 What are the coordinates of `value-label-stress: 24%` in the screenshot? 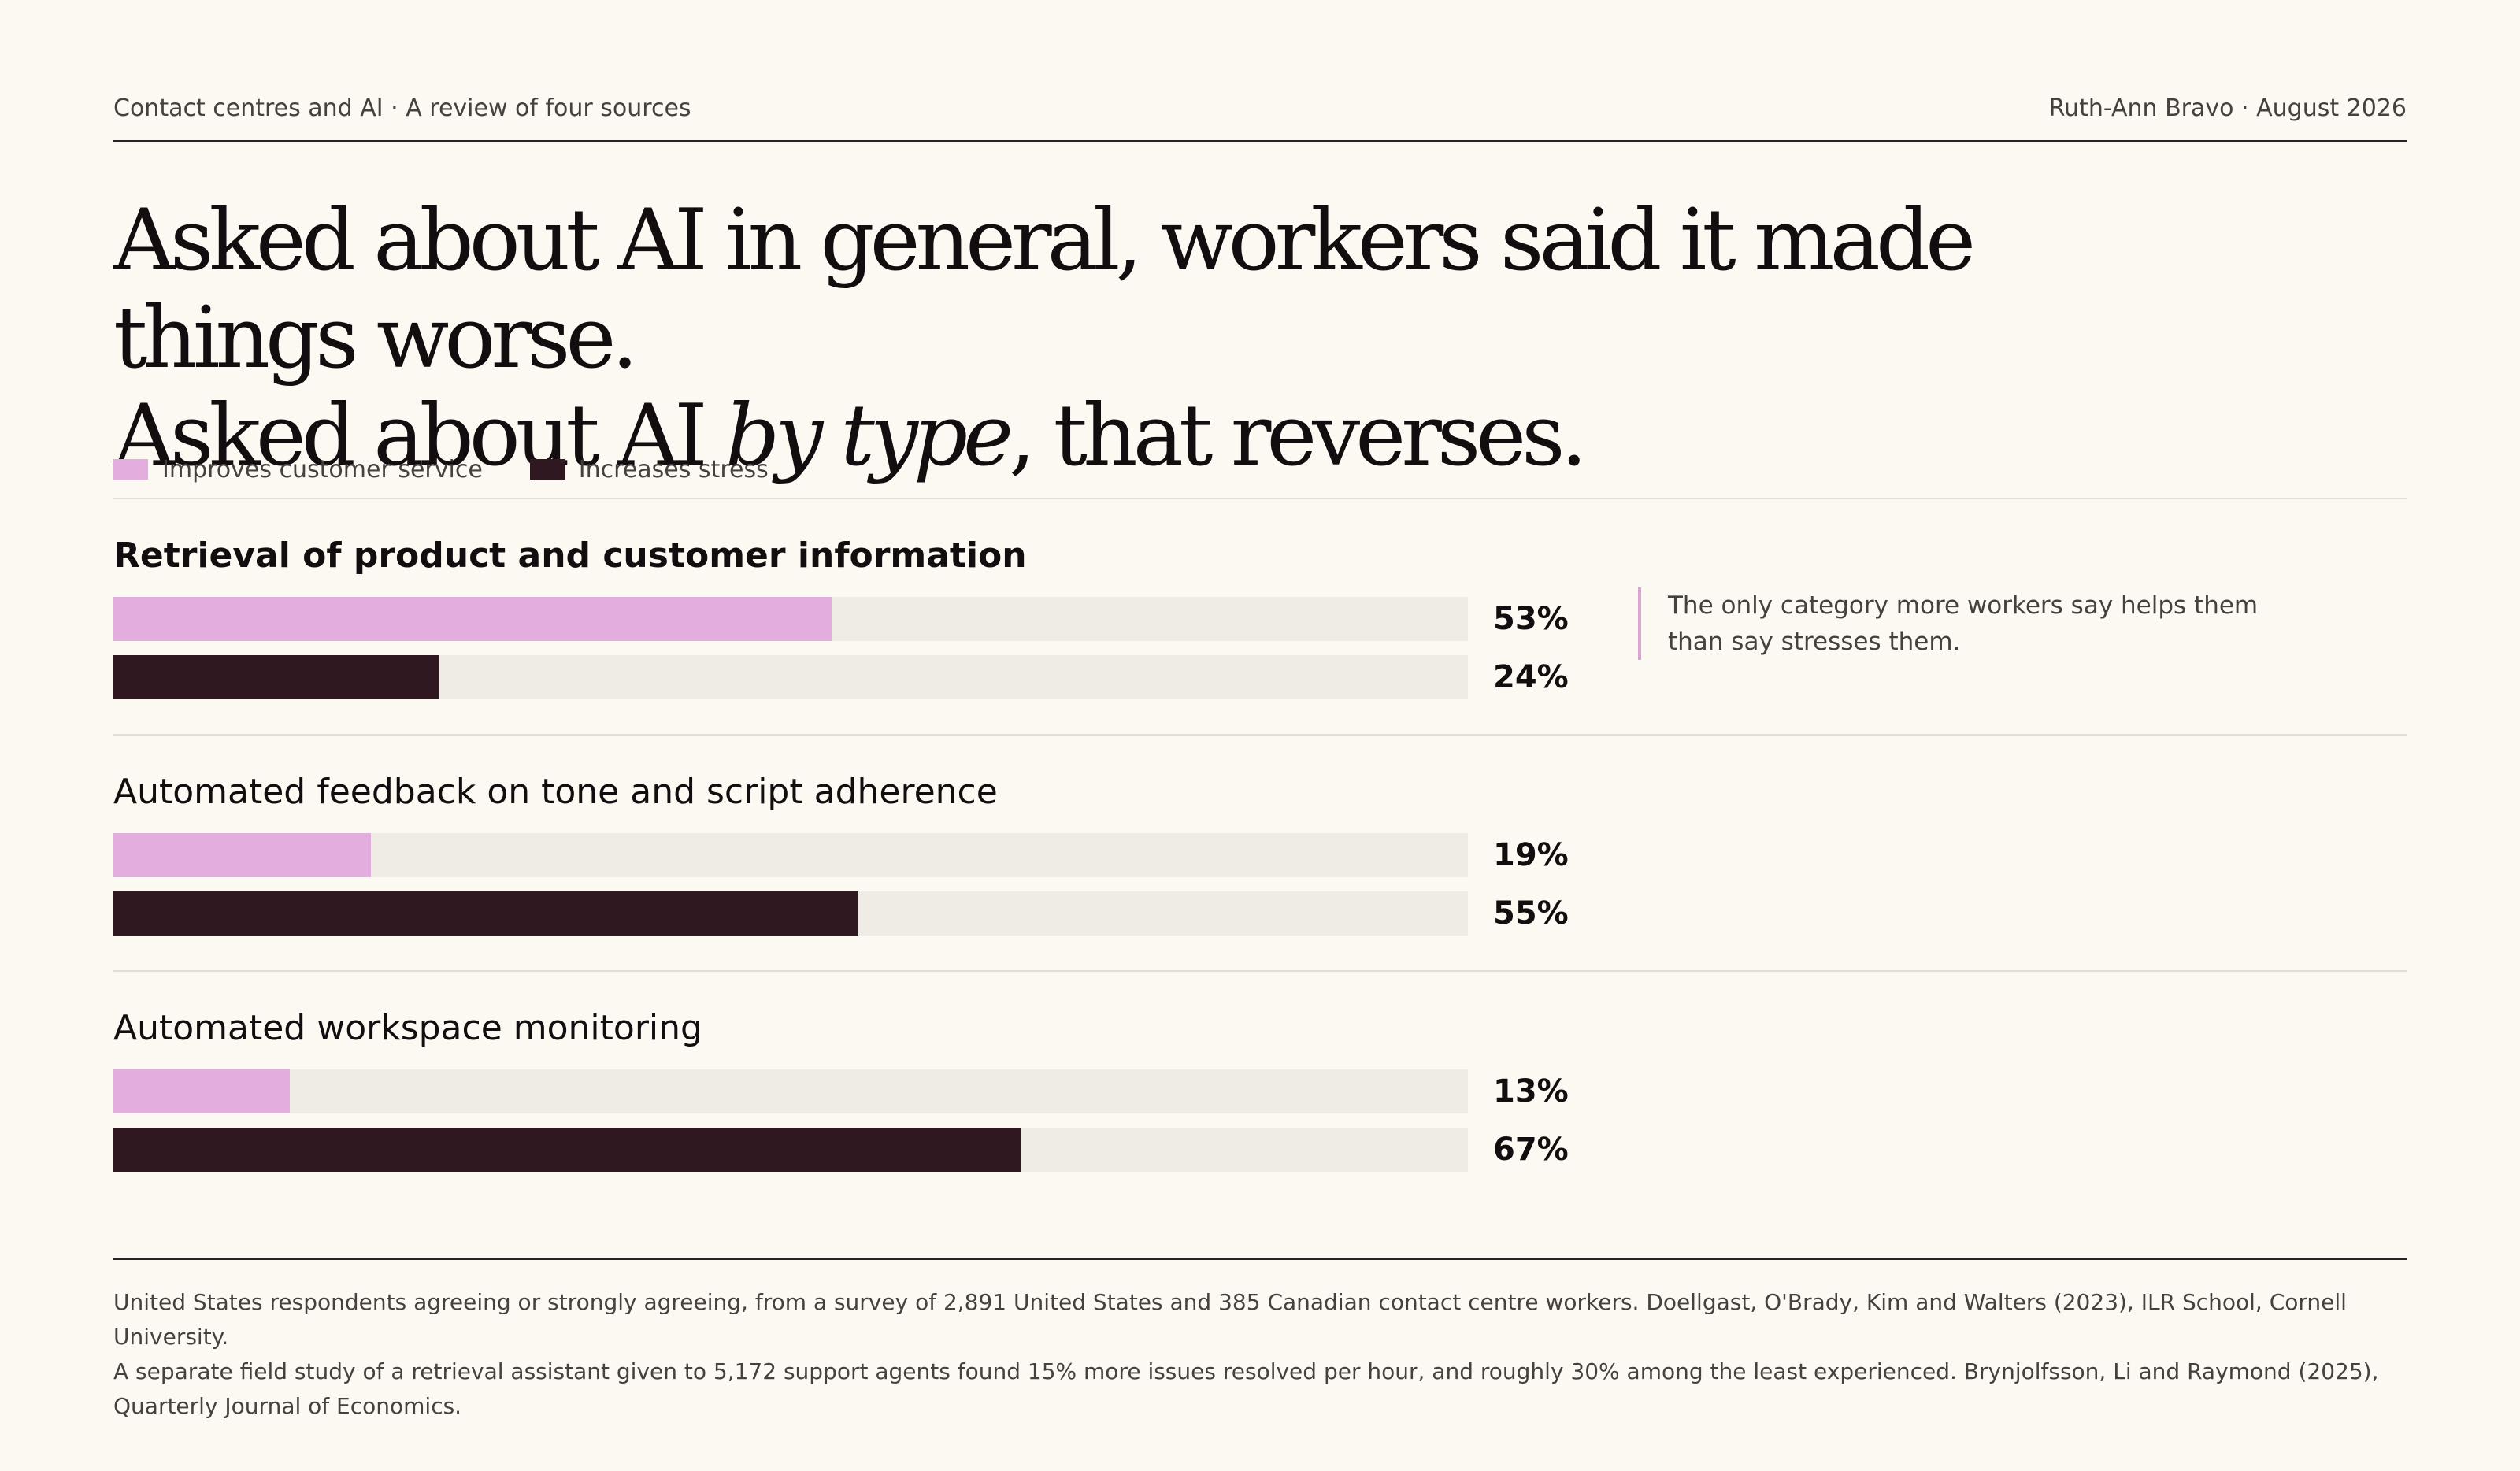 It's located at (1531, 677).